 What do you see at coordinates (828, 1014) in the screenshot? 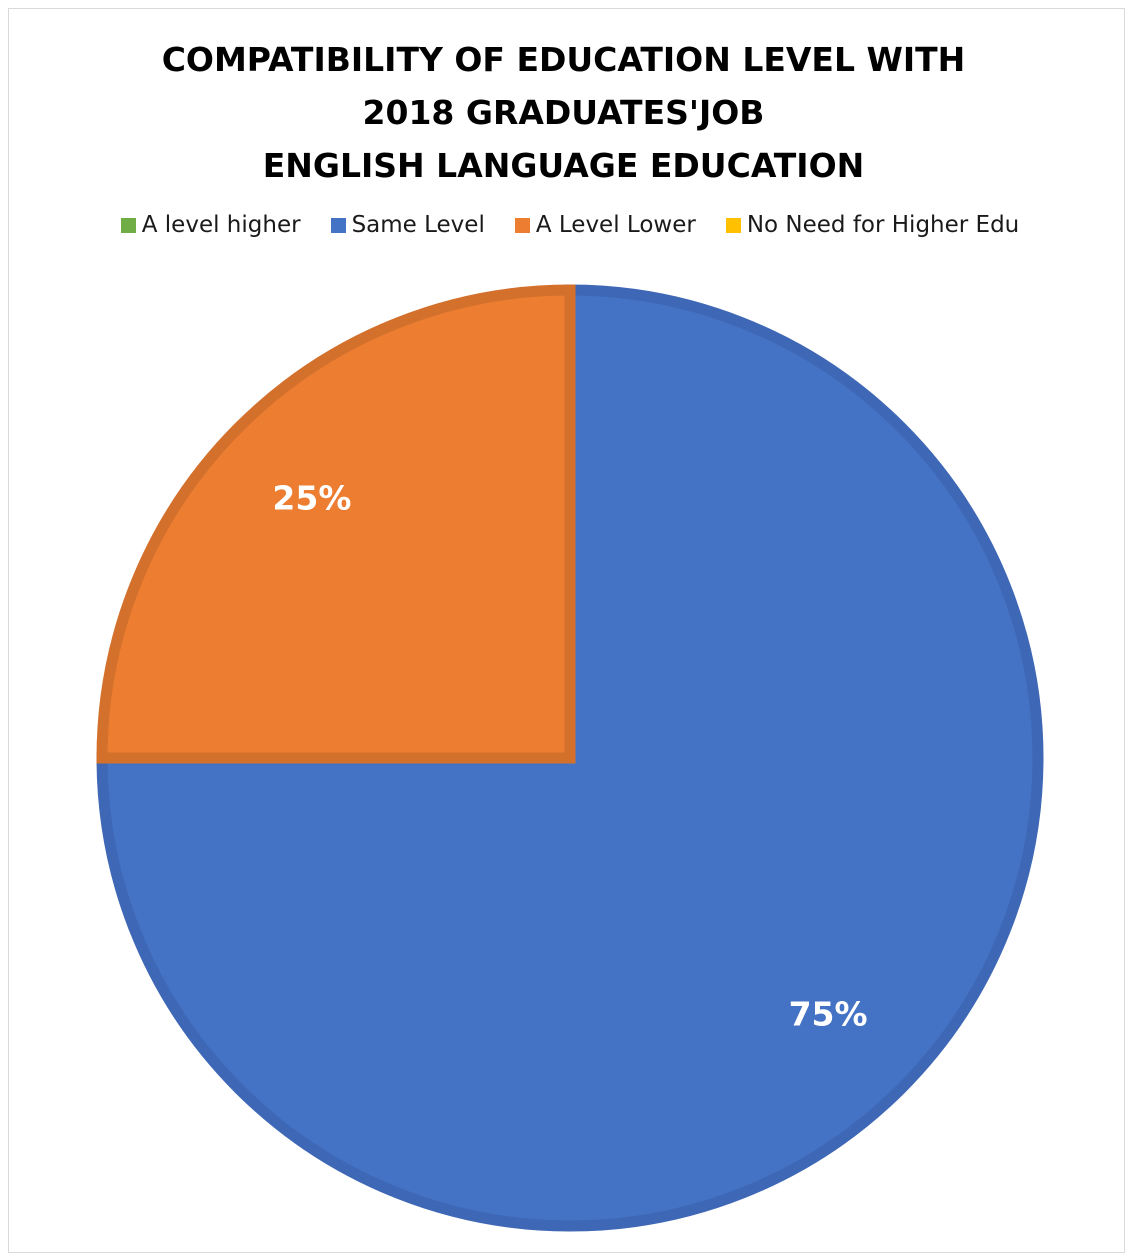
I see `data-label-same-level: 75%` at bounding box center [828, 1014].